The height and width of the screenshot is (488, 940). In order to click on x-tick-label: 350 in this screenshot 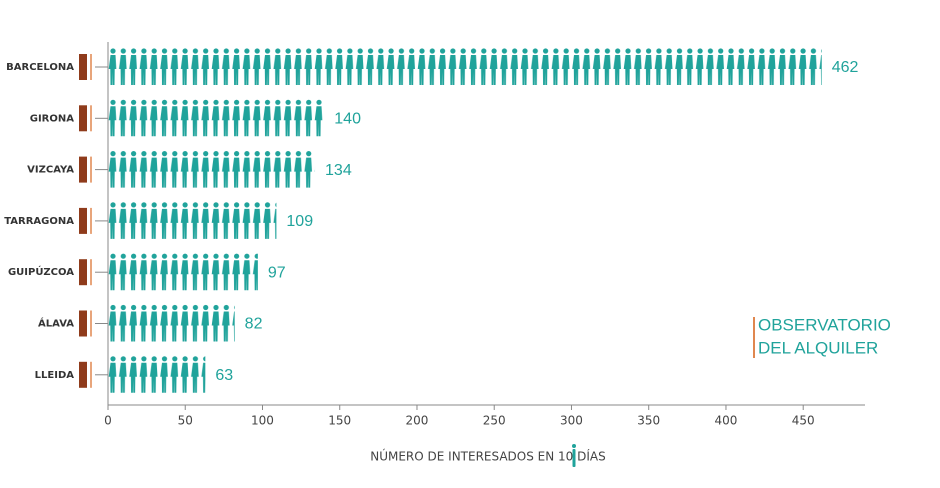, I will do `click(648, 421)`.